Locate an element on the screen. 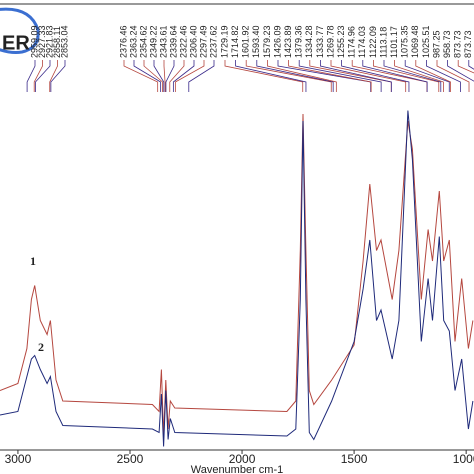 This screenshot has height=474, width=474. peak-label: 2322.46 is located at coordinates (183, 41).